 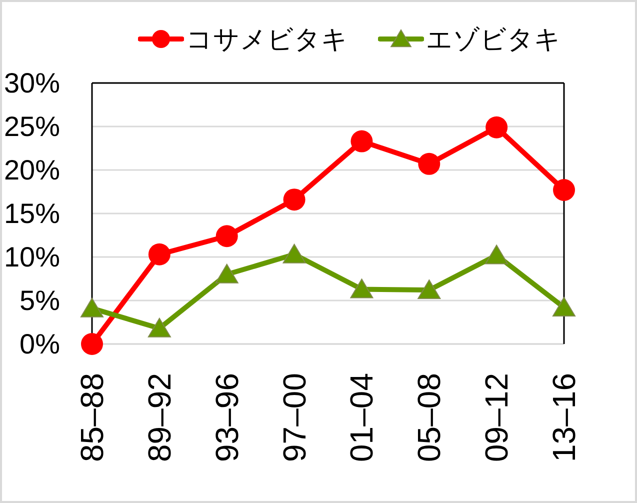 What do you see at coordinates (564, 417) in the screenshot?
I see `x-tick-label: 13–16` at bounding box center [564, 417].